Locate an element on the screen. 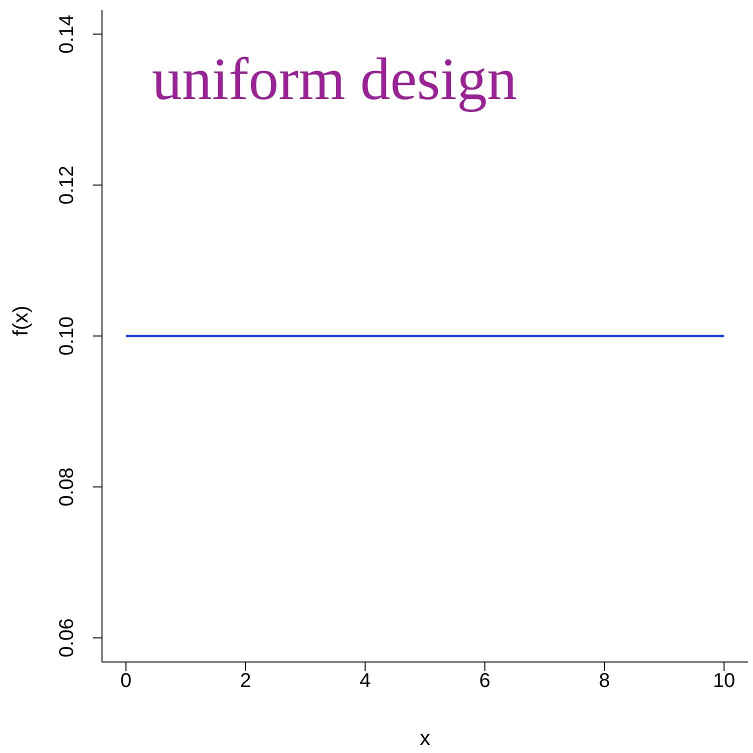  x-tick-label: 8 is located at coordinates (604, 681).